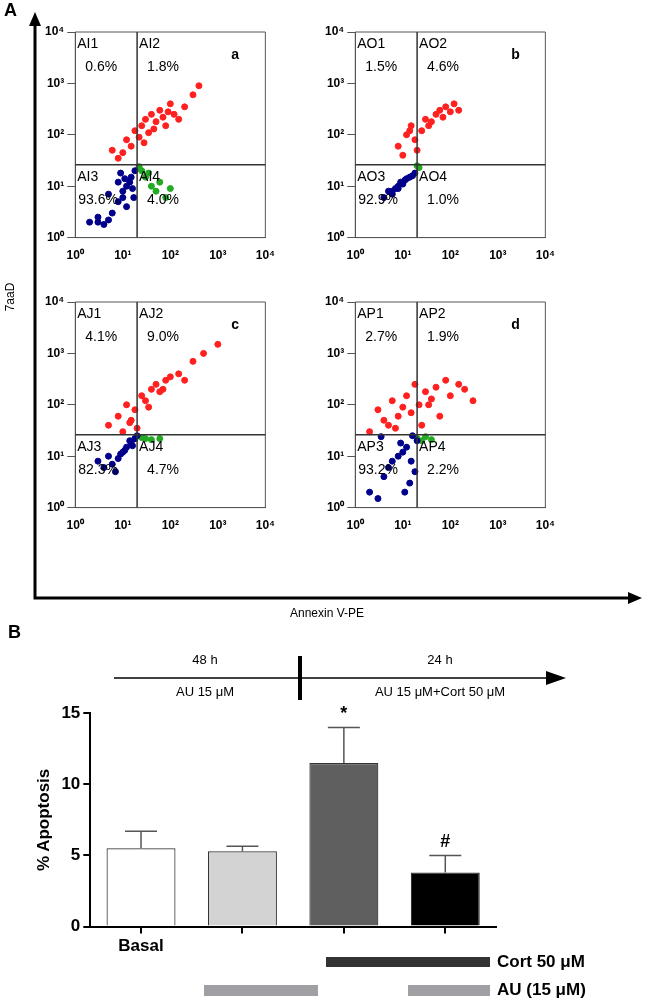 Image resolution: width=646 pixels, height=1003 pixels. I want to click on text: AU (15 μM), so click(541, 990).